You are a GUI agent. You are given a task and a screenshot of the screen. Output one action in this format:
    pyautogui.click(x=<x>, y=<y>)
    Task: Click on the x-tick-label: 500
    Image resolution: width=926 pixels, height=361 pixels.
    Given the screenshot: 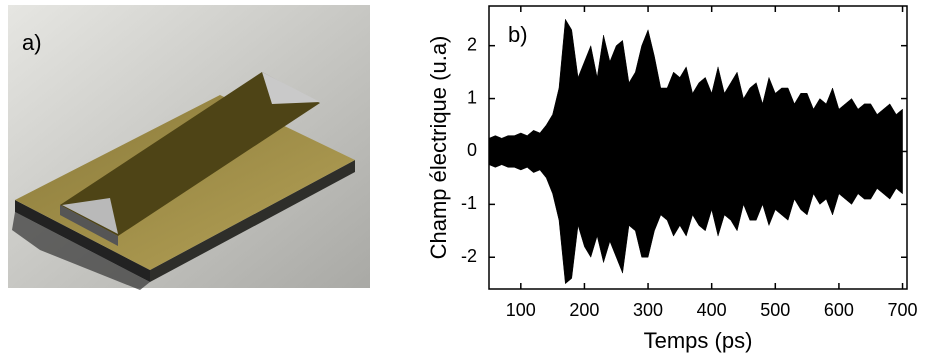 What is the action you would take?
    pyautogui.click(x=775, y=310)
    